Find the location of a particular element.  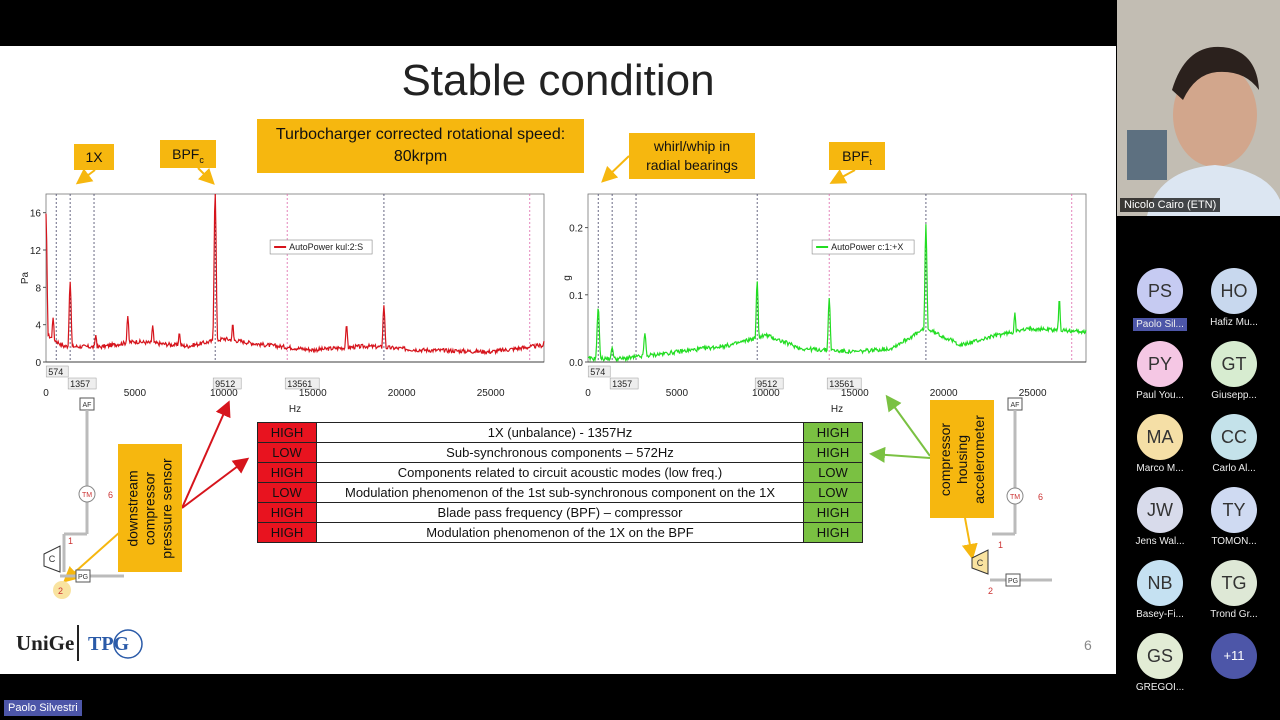

node-2: 2 is located at coordinates (60, 591).